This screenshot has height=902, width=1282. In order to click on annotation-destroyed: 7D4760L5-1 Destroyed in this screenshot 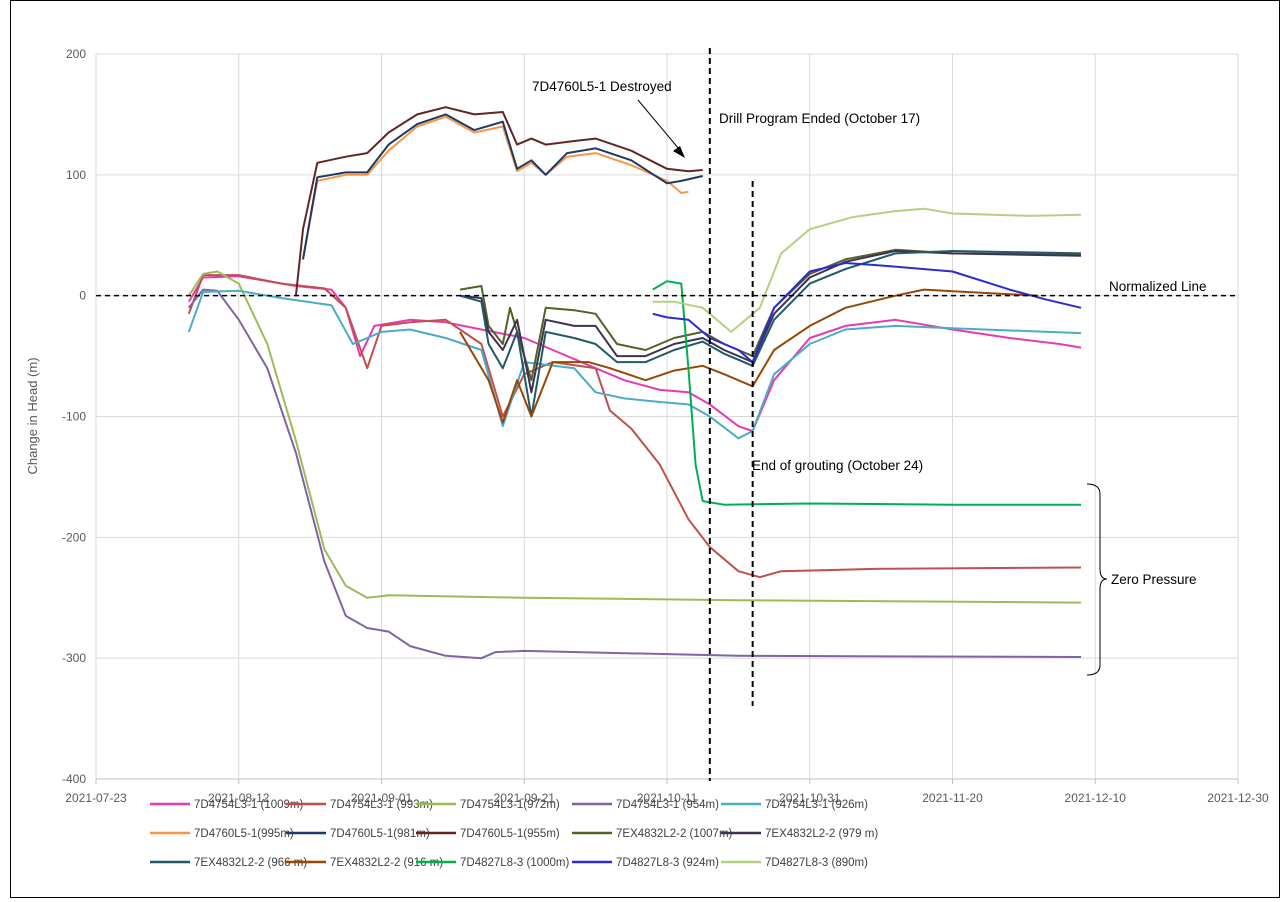, I will do `click(602, 86)`.